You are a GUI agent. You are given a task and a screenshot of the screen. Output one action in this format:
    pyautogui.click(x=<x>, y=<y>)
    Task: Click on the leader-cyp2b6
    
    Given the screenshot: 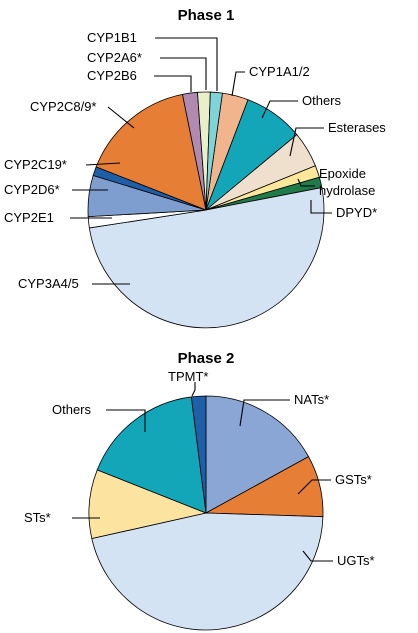 What is the action you would take?
    pyautogui.click(x=173, y=83)
    